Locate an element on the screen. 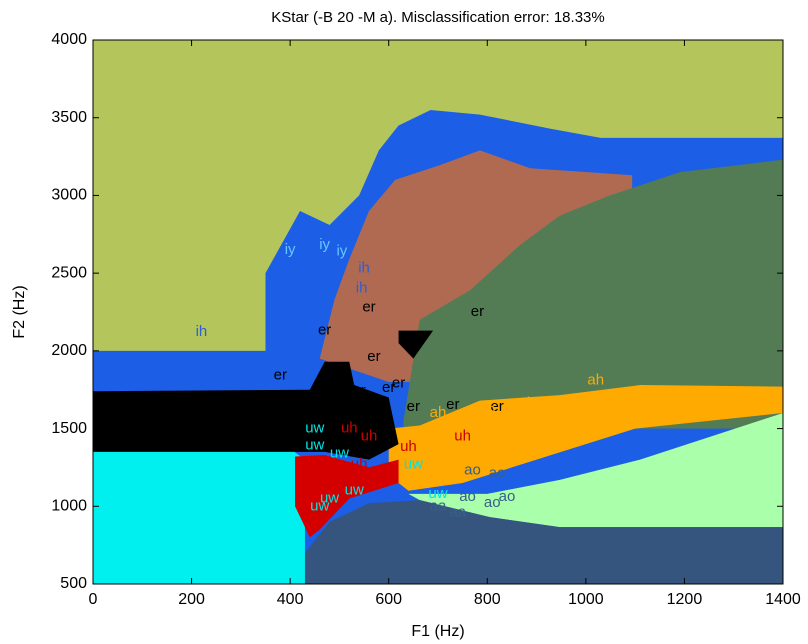  x-tick-label: 200 is located at coordinates (191, 599).